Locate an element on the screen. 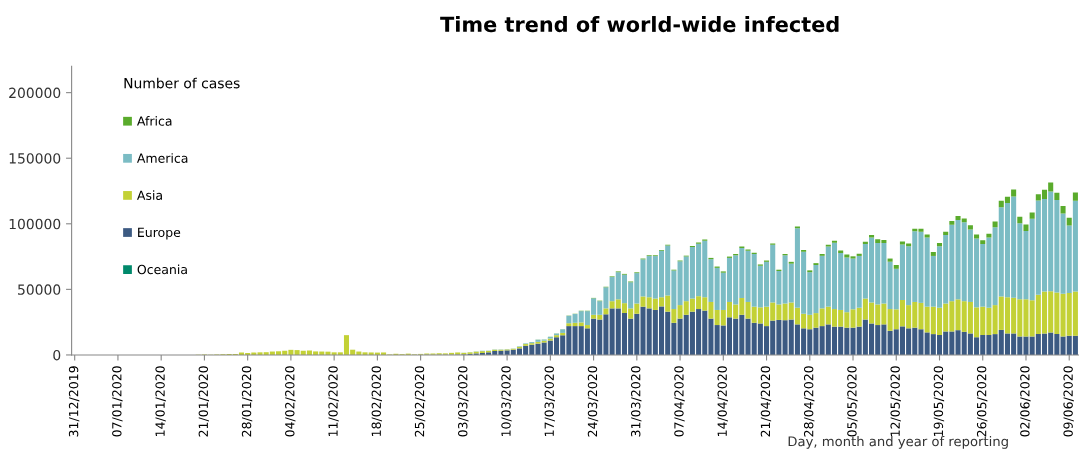  x-tick-label: 28/04/2020 is located at coordinates (809, 401).